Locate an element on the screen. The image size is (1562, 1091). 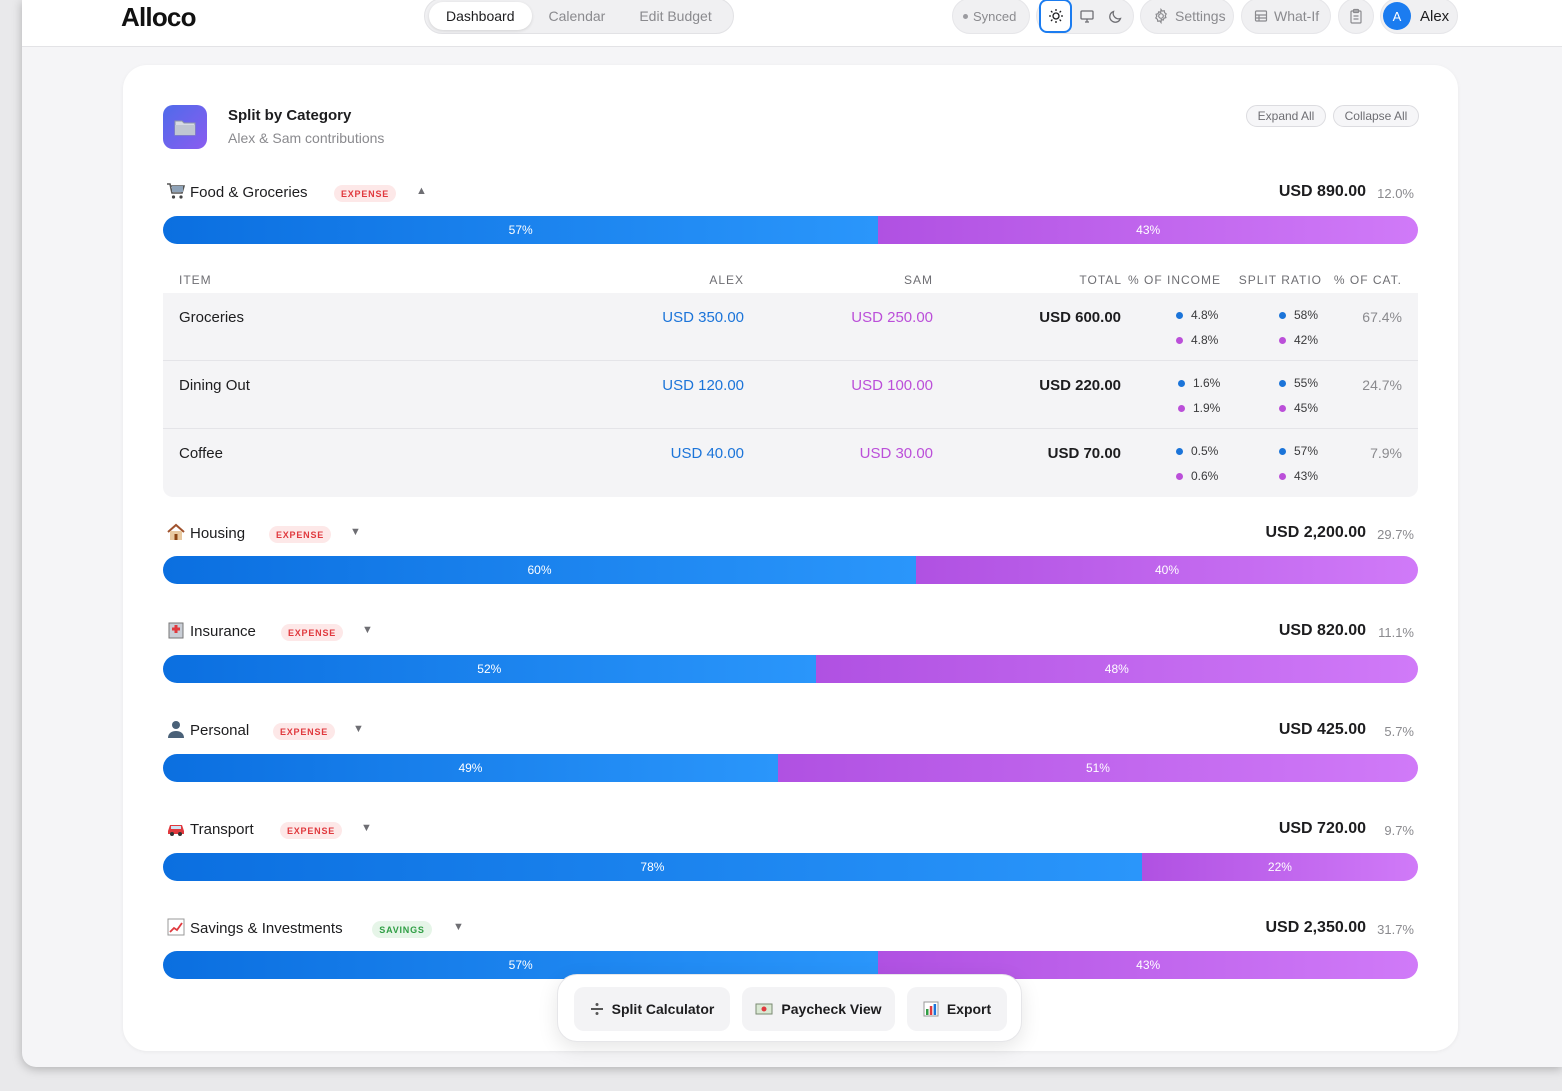
alex-amount: USD 350.00 is located at coordinates (703, 317).